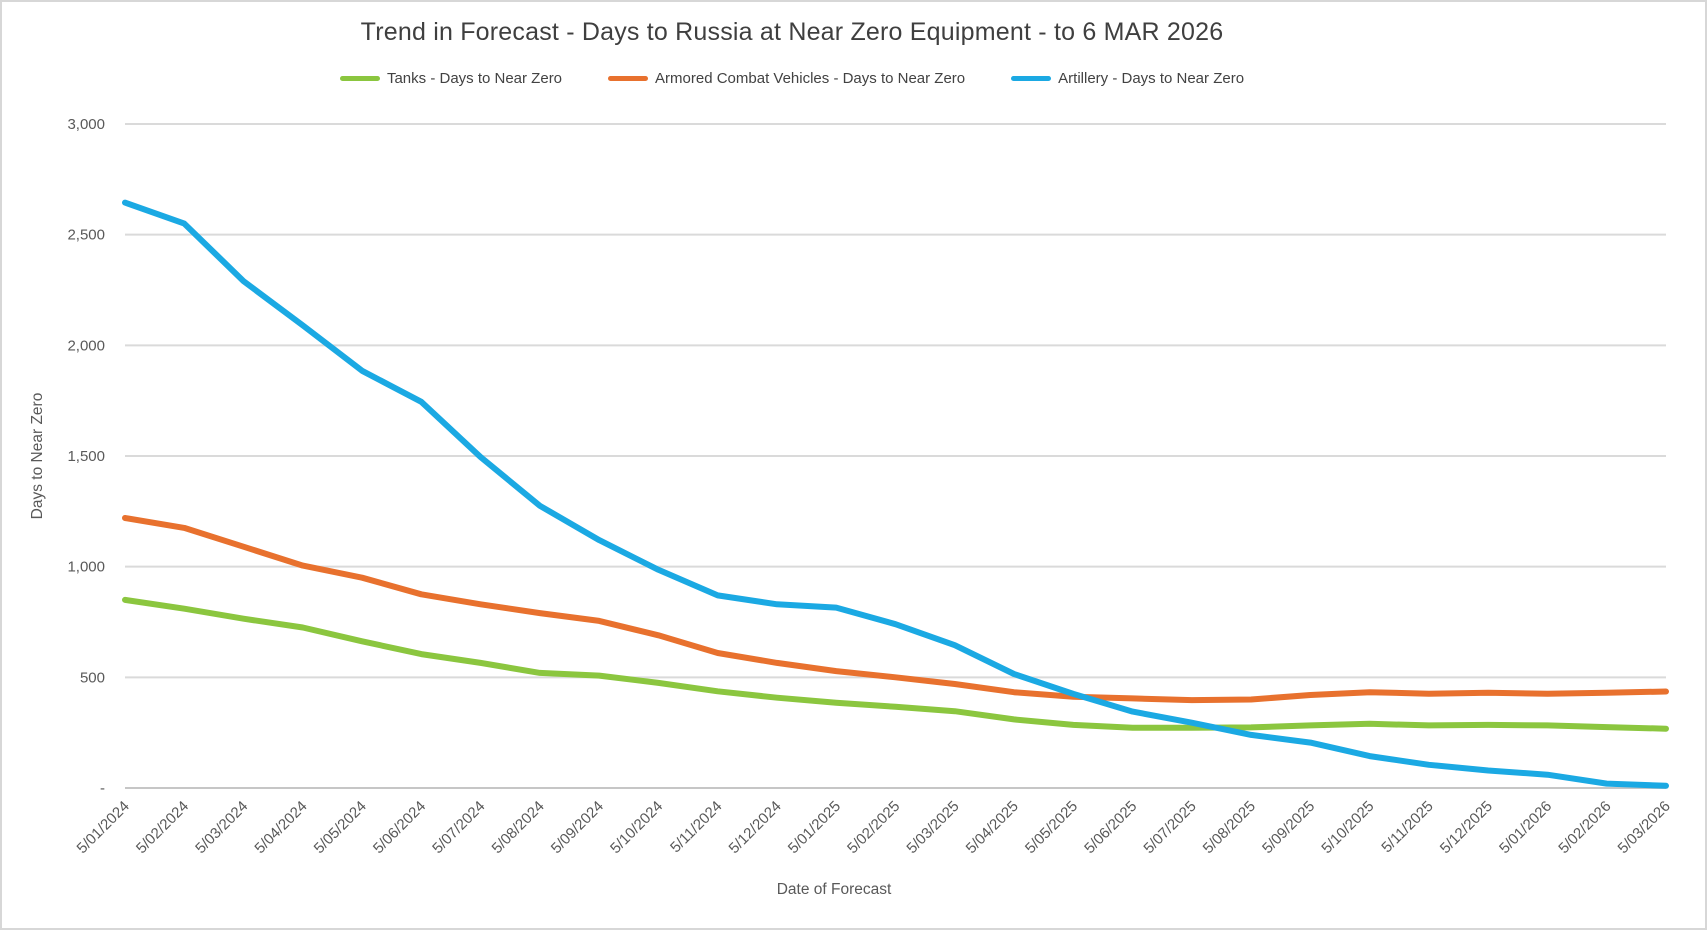  I want to click on x-axis-tick-label: 5/10/2024, so click(636, 827).